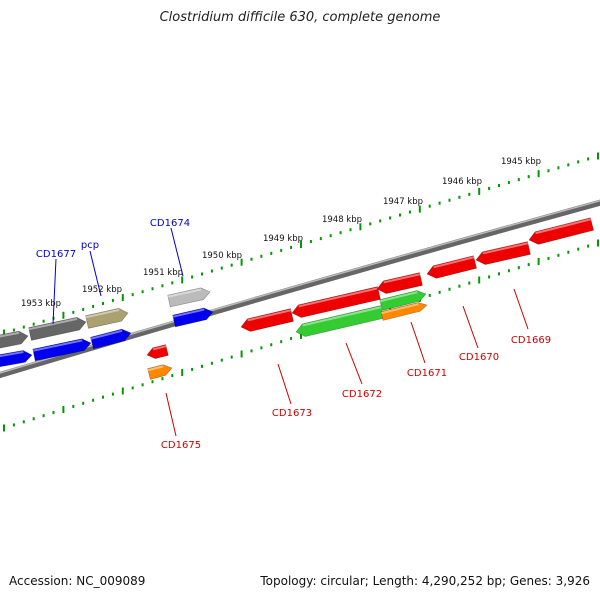  I want to click on kbp-label: 1945 kbp, so click(521, 162).